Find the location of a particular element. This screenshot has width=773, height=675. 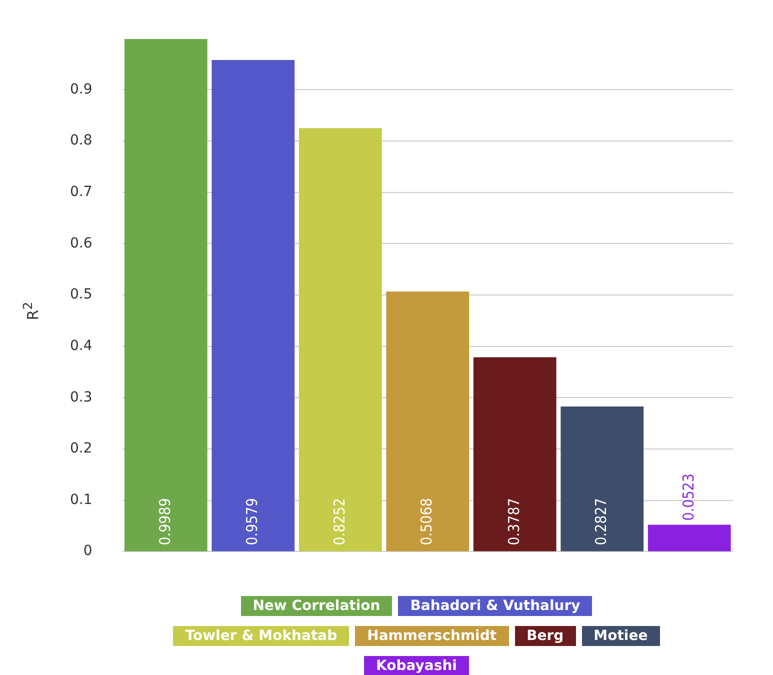

y-tick-label: 0.2 is located at coordinates (81, 448).